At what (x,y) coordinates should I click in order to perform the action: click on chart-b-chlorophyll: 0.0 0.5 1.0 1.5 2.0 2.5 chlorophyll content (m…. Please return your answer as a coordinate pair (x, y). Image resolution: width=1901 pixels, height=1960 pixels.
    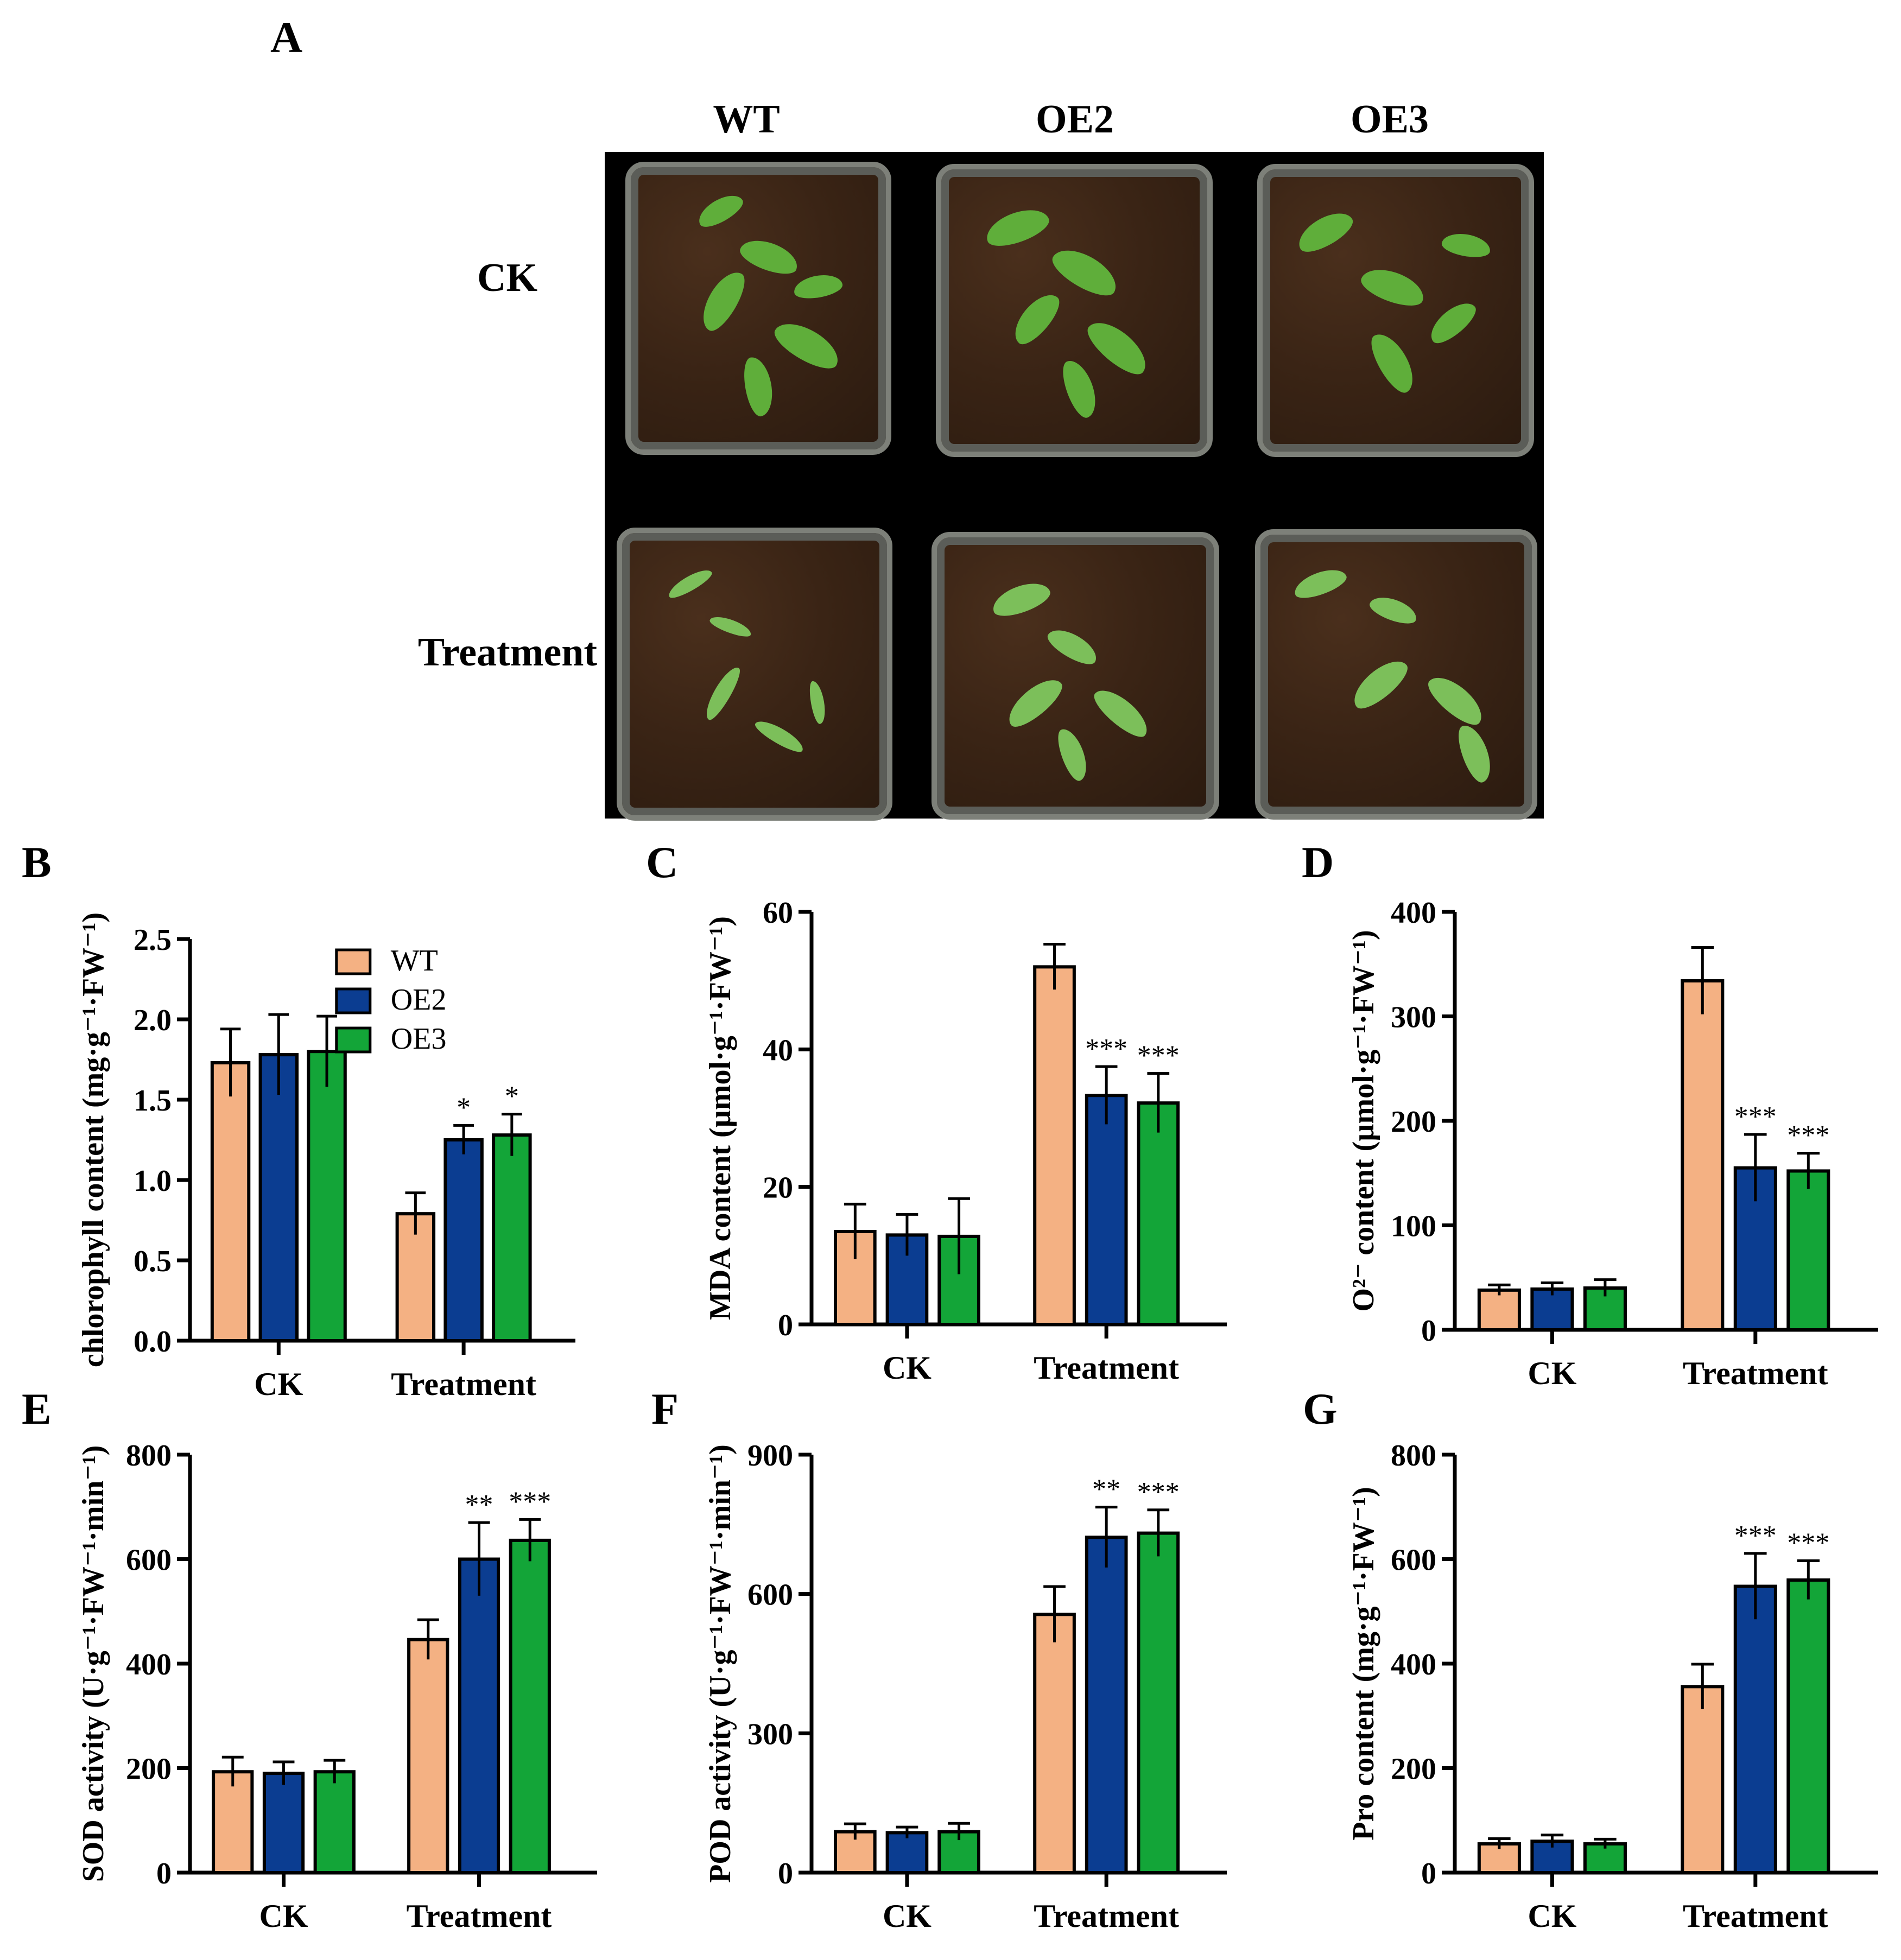
    Looking at the image, I should click on (326, 1157).